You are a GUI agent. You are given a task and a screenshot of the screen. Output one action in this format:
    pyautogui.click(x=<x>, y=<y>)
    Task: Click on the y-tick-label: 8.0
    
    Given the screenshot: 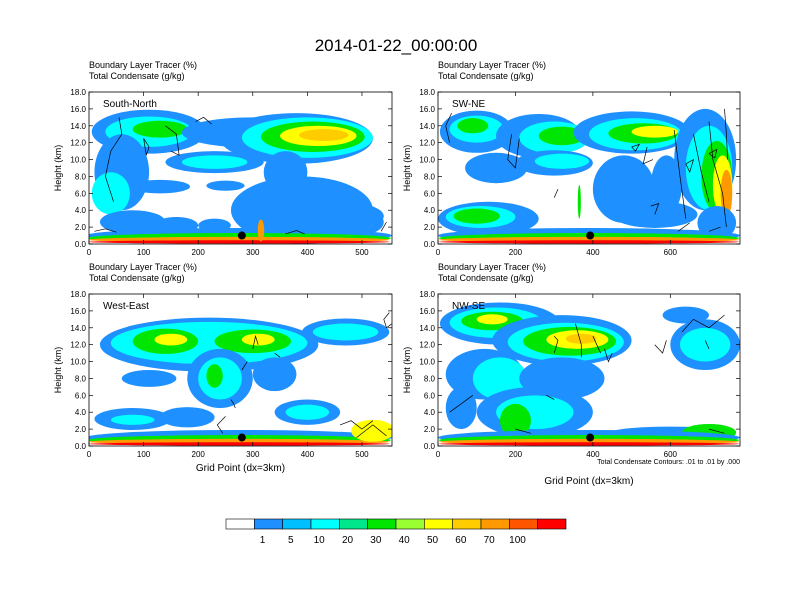 What is the action you would take?
    pyautogui.click(x=430, y=176)
    